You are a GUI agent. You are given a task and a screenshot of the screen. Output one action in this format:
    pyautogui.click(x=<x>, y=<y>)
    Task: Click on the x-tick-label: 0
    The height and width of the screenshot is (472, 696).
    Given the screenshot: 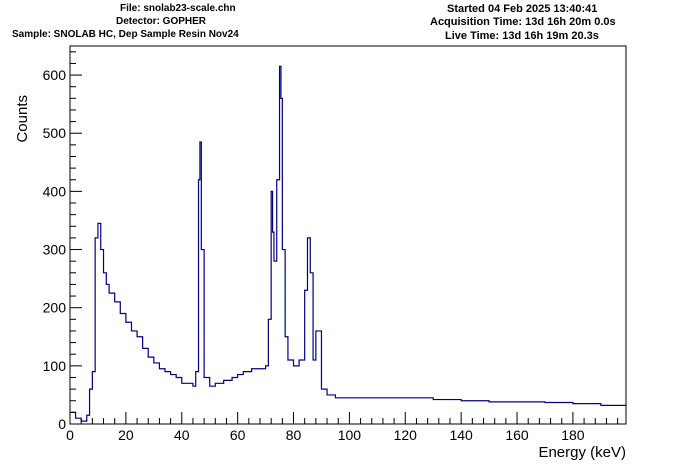 What is the action you would take?
    pyautogui.click(x=70, y=435)
    